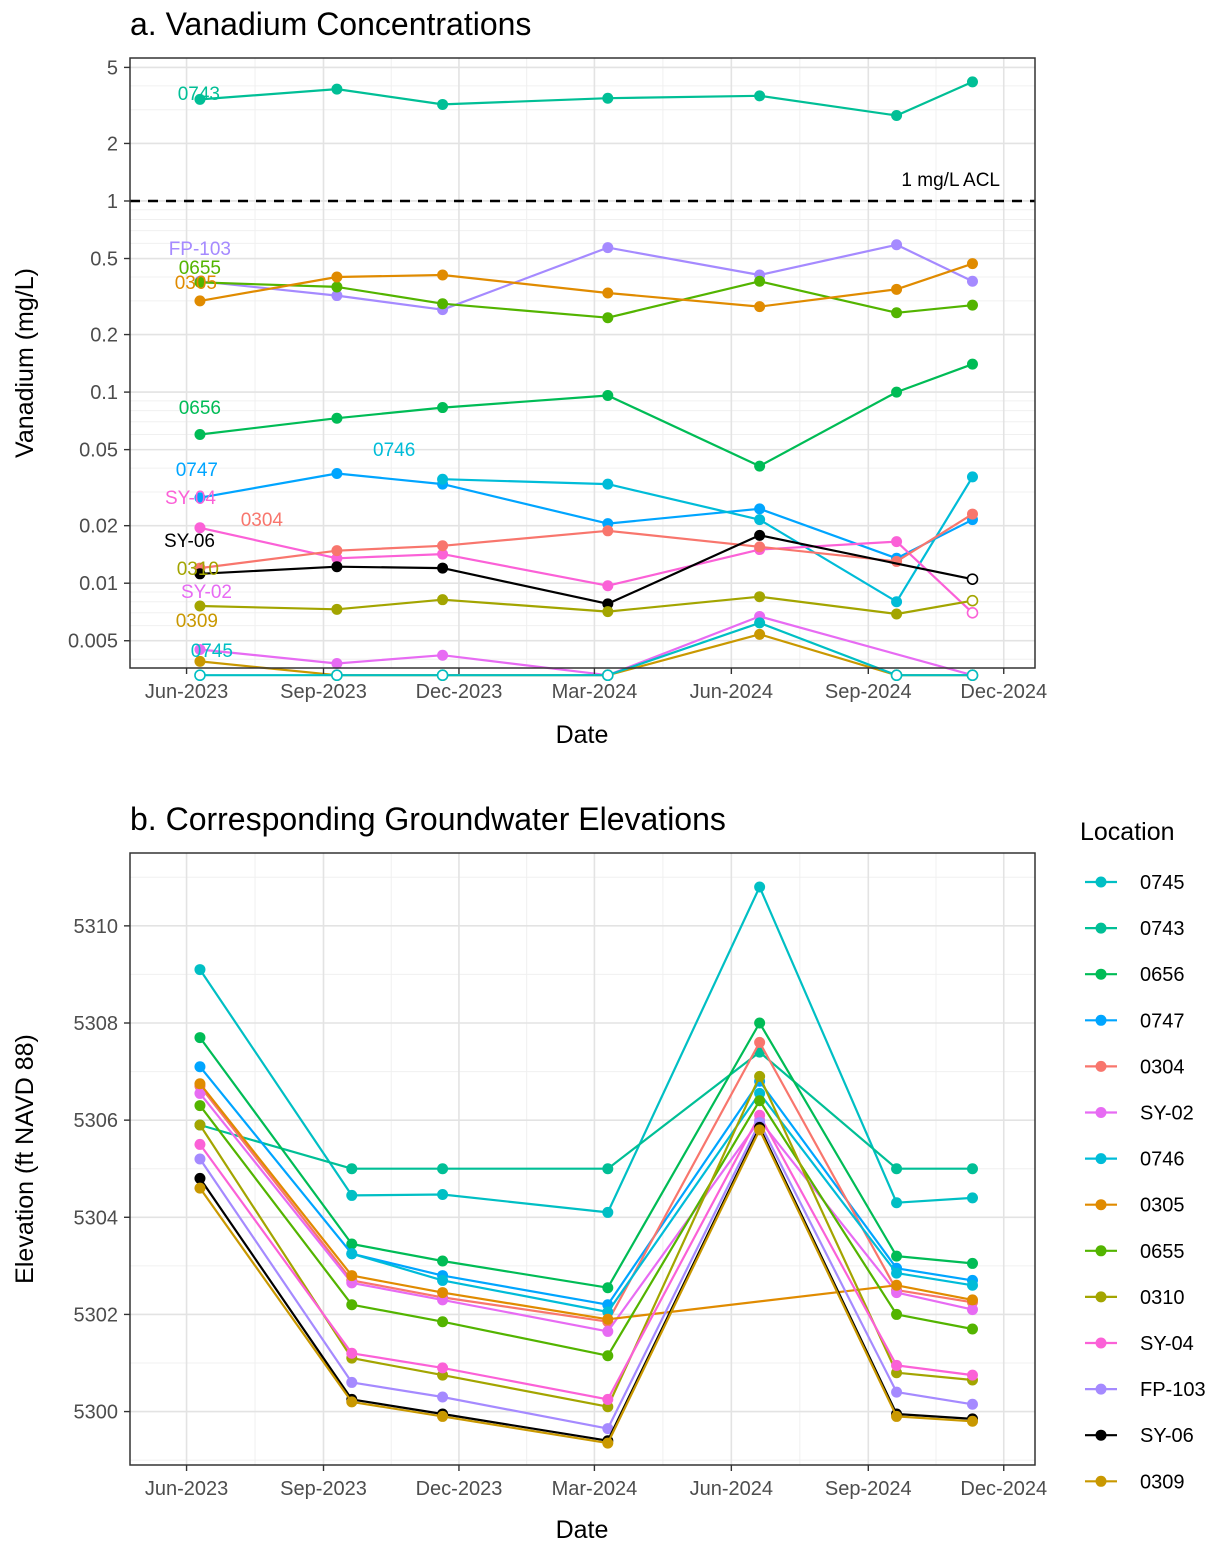 Image resolution: width=1221 pixels, height=1543 pixels. Describe the element at coordinates (1162, 1160) in the screenshot. I see `legend-label: 0746` at that location.